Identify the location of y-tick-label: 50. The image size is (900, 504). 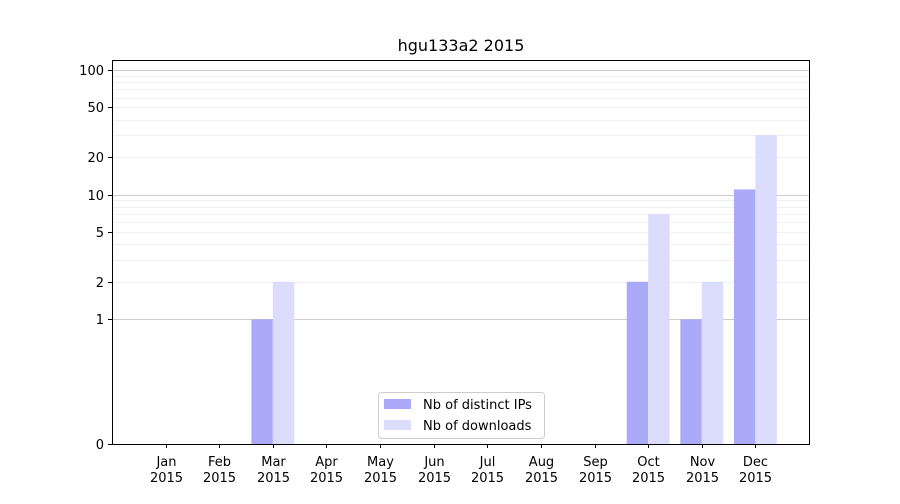
(95, 108).